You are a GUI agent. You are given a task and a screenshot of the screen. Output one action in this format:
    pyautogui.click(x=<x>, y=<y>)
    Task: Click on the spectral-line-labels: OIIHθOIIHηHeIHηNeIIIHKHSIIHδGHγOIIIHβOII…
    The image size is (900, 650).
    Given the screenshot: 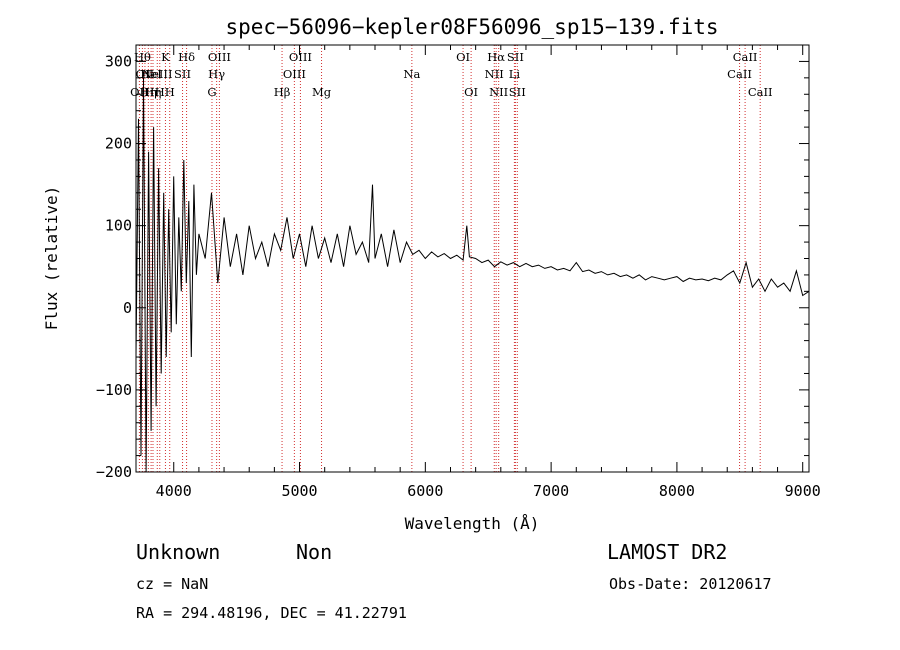 What is the action you would take?
    pyautogui.click(x=451, y=74)
    